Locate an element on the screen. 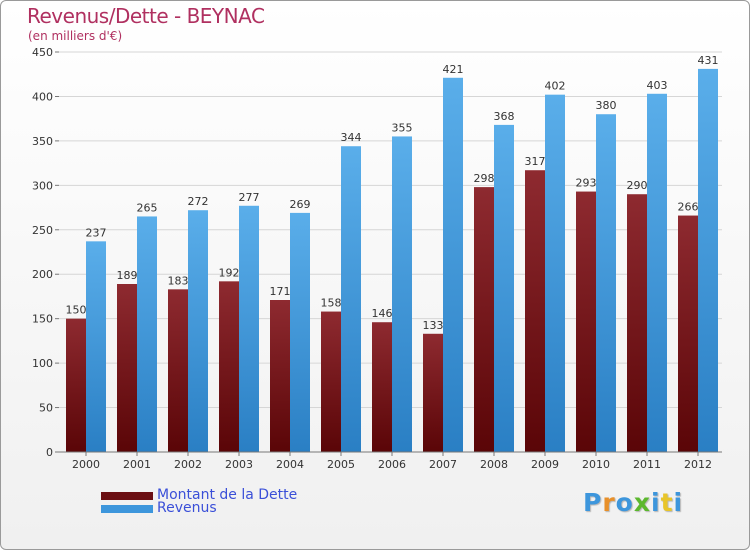 This screenshot has height=550, width=750. data-label-revenus: 431 is located at coordinates (708, 60).